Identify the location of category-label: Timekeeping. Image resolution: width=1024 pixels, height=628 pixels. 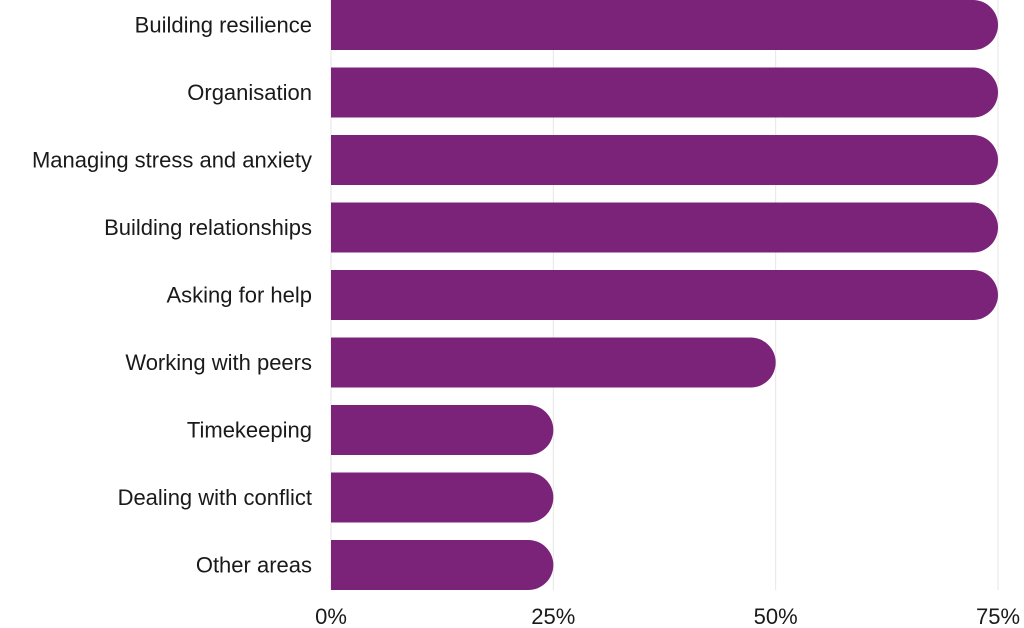
(249, 430).